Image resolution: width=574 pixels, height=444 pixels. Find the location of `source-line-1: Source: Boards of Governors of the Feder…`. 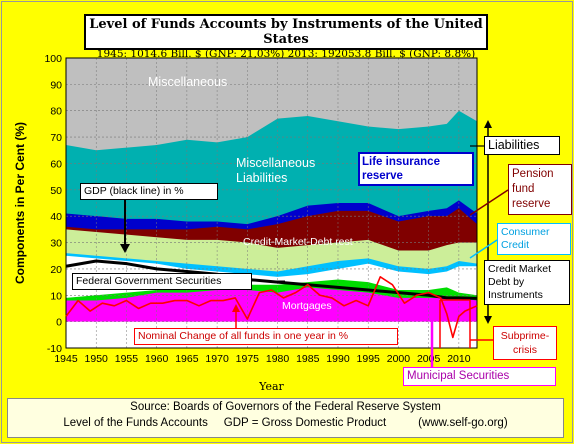

source-line-1: Source: Boards of Governors of the Feder… is located at coordinates (285, 407).